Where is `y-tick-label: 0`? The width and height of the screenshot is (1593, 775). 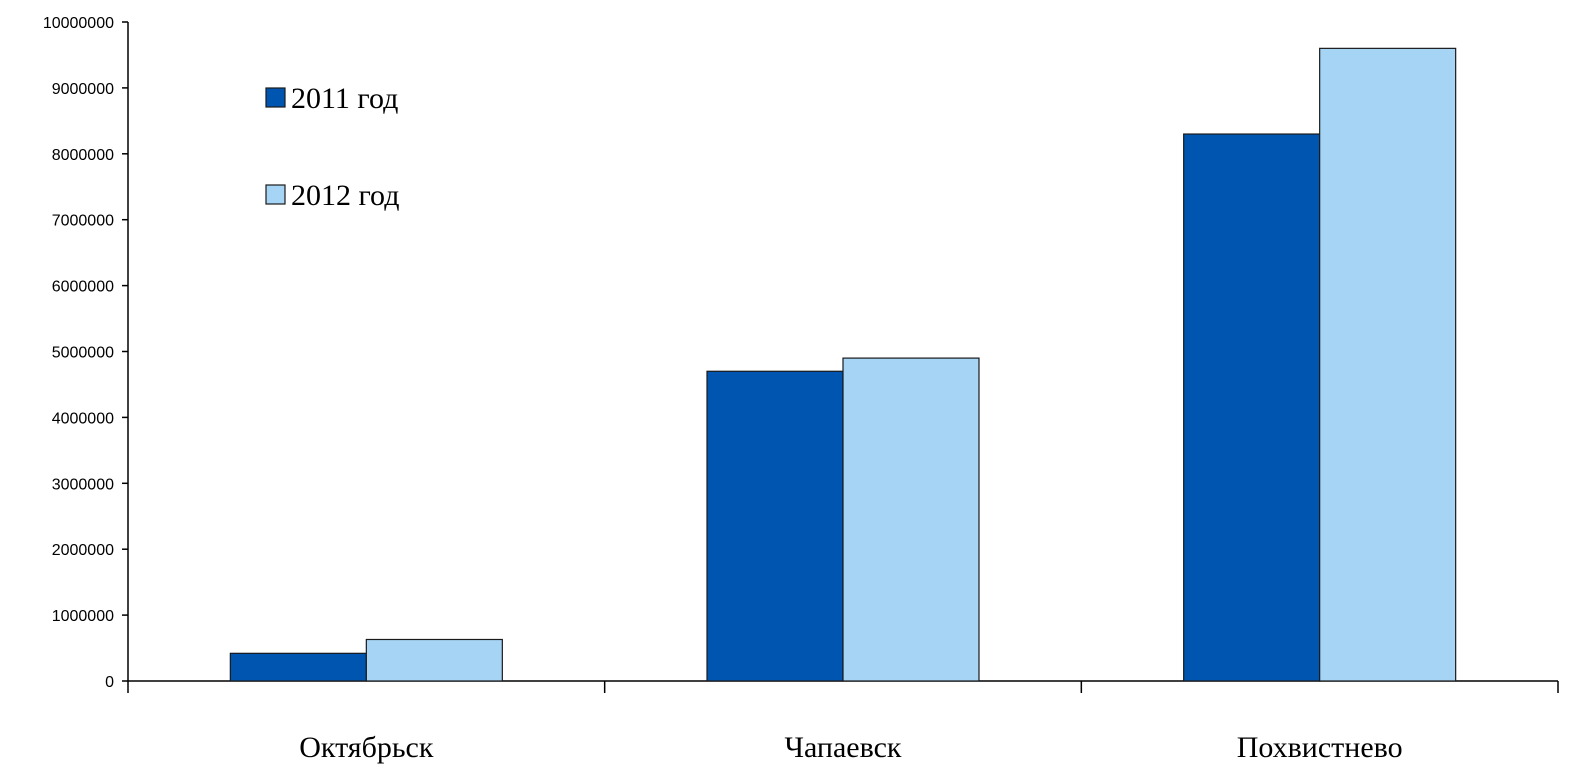 y-tick-label: 0 is located at coordinates (109, 682).